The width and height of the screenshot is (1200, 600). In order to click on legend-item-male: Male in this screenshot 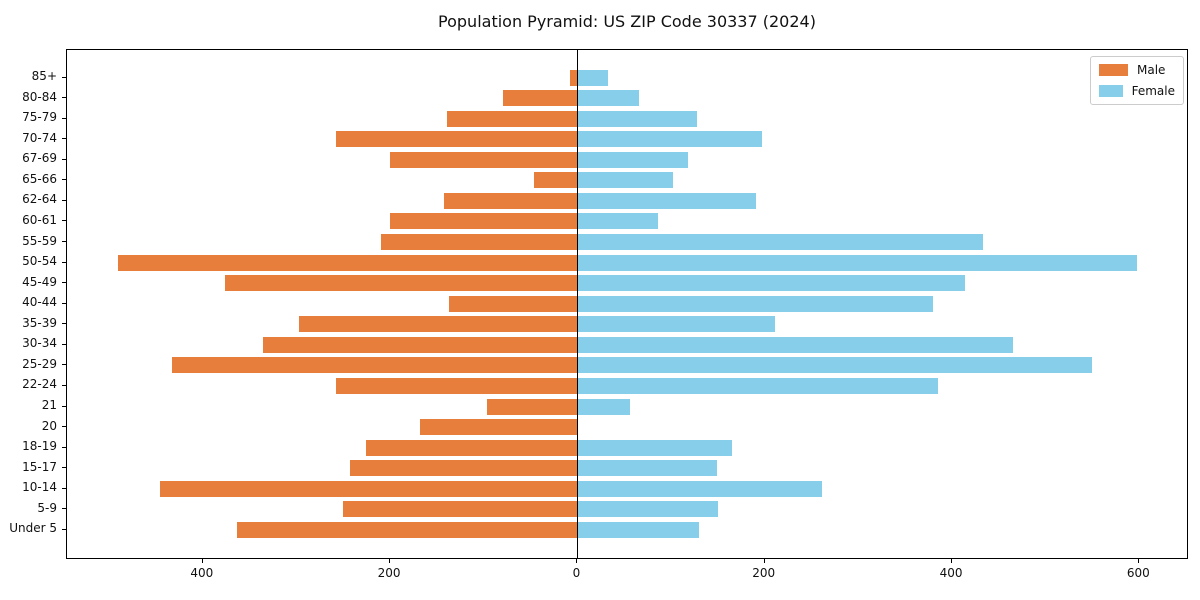, I will do `click(1137, 70)`.